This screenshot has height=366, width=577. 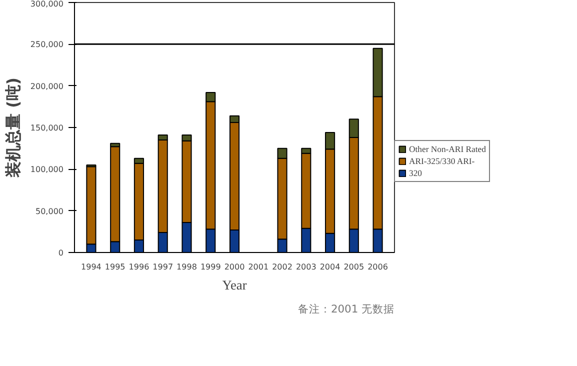 What do you see at coordinates (47, 45) in the screenshot?
I see `y-tick-label: 250,000` at bounding box center [47, 45].